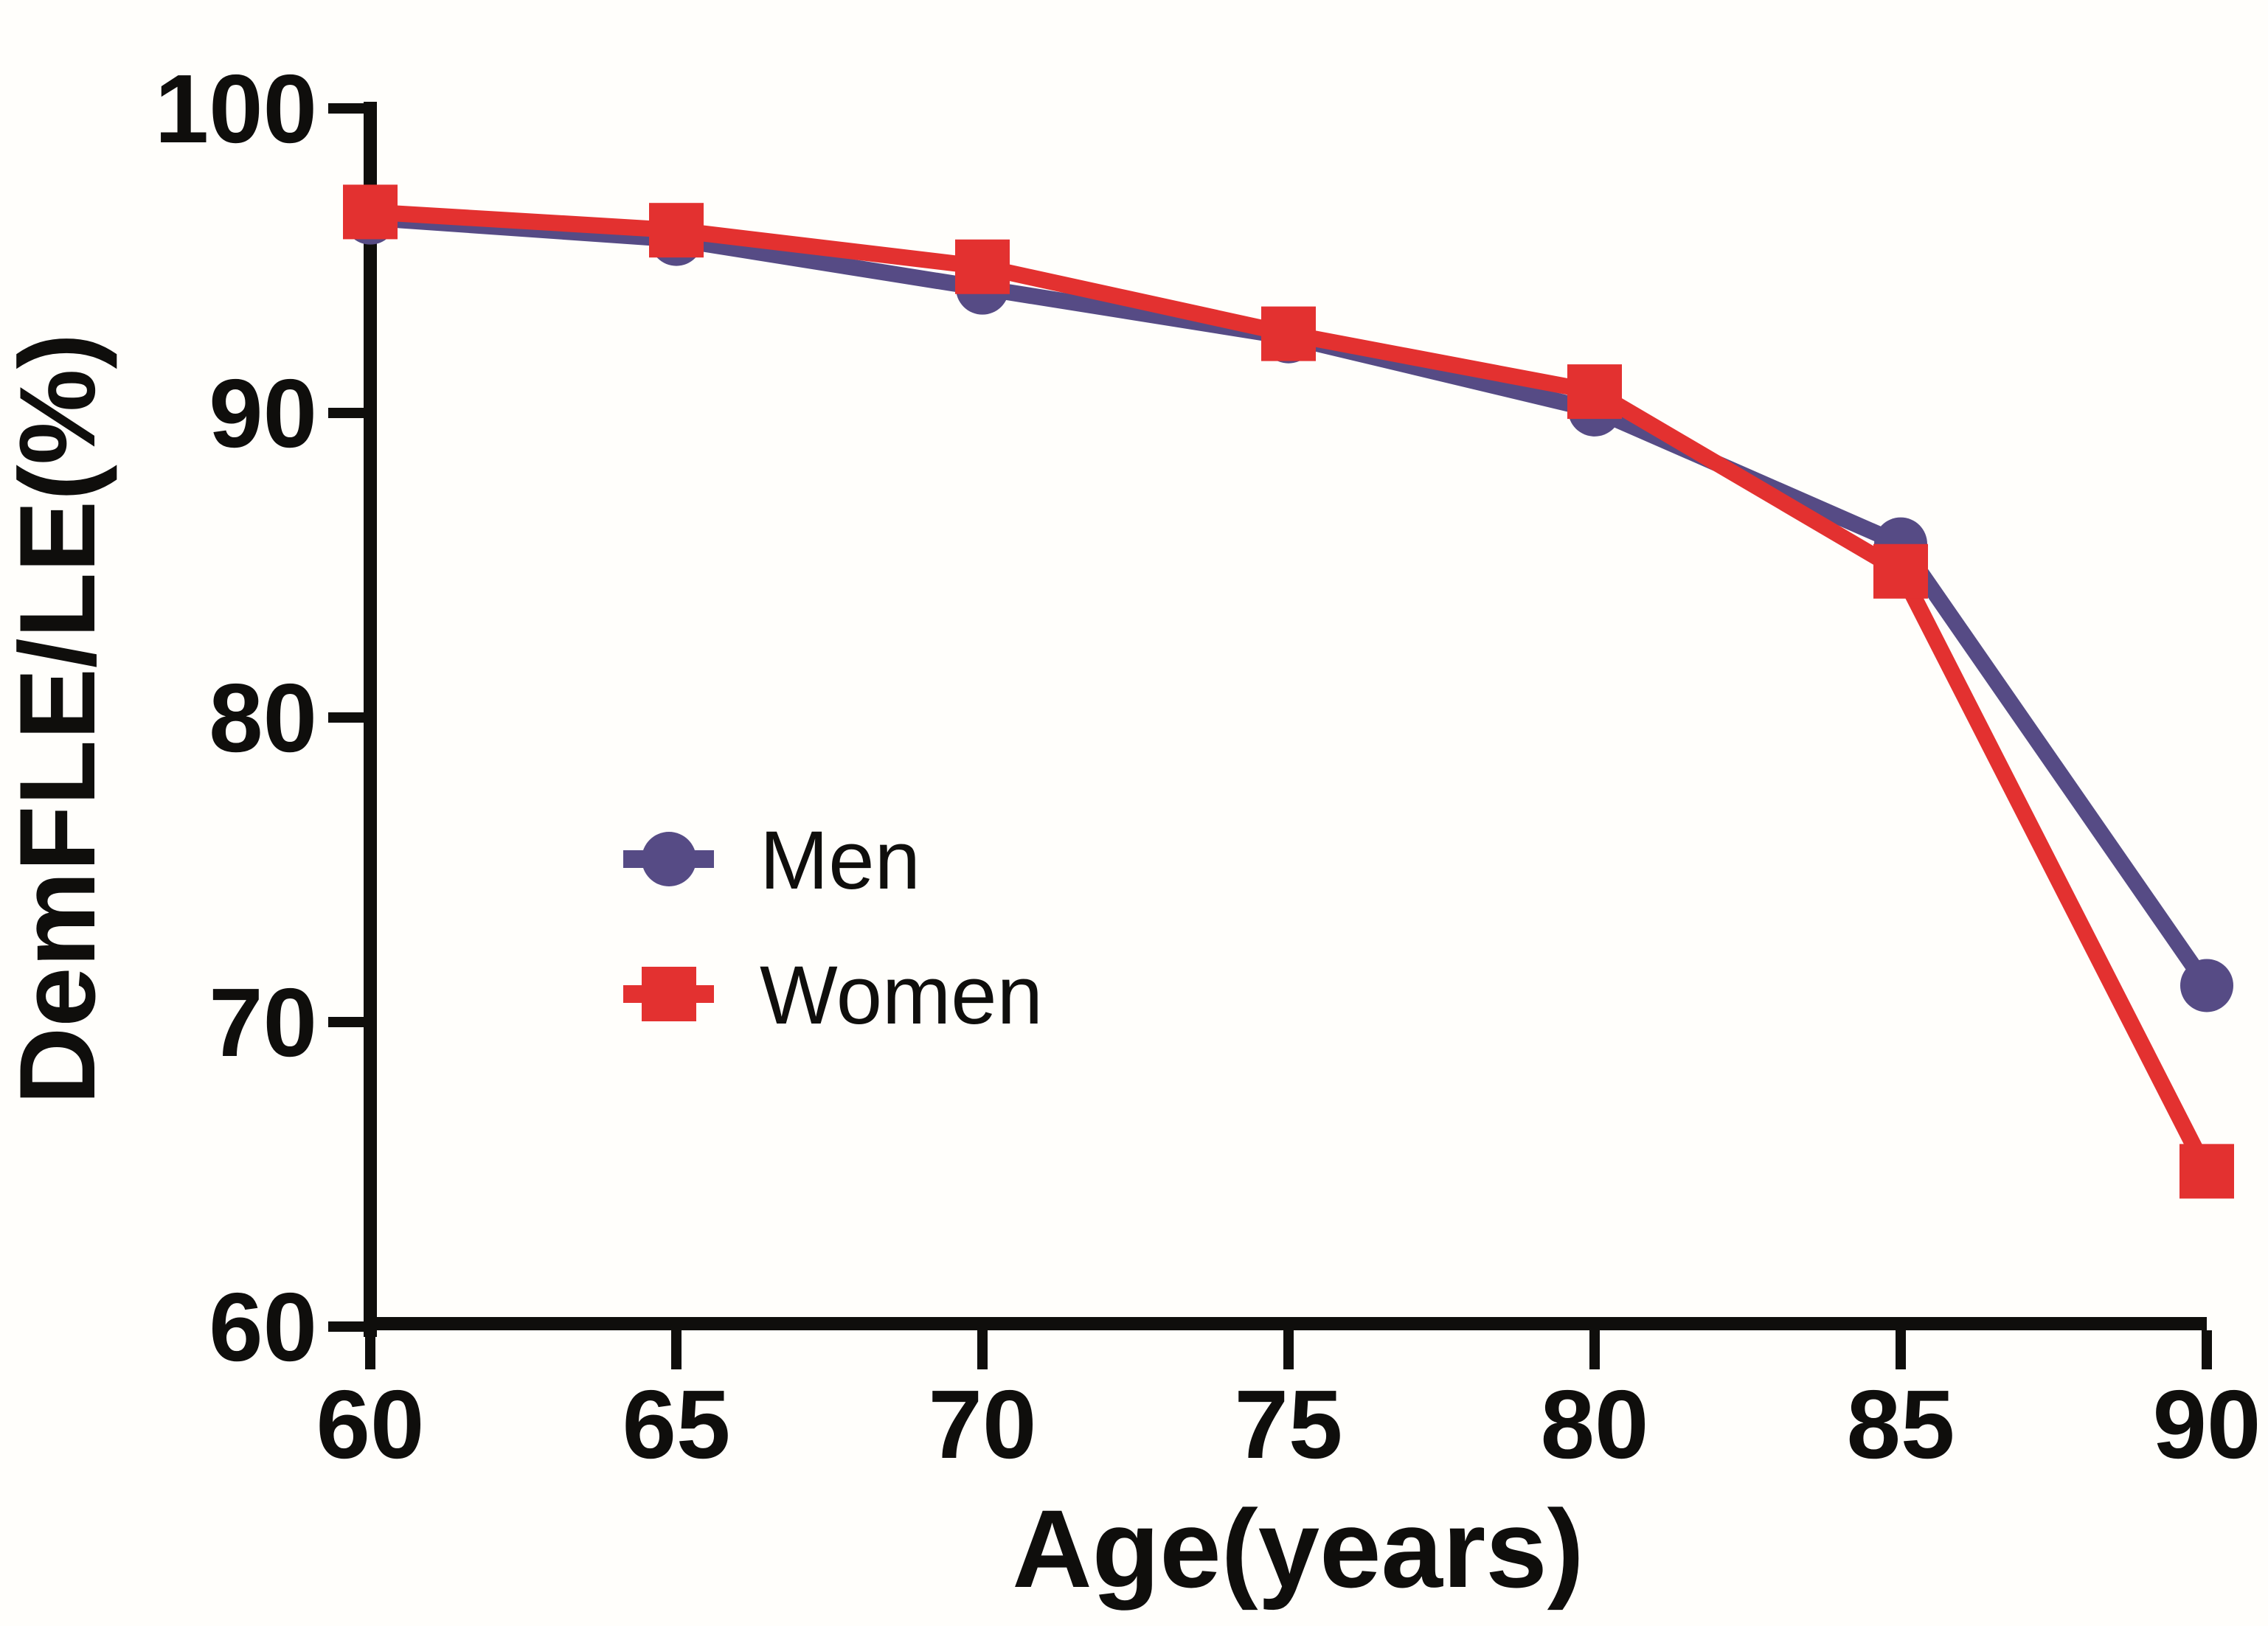 This screenshot has height=1626, width=2268. What do you see at coordinates (669, 994) in the screenshot?
I see `legend-women-square-marker` at bounding box center [669, 994].